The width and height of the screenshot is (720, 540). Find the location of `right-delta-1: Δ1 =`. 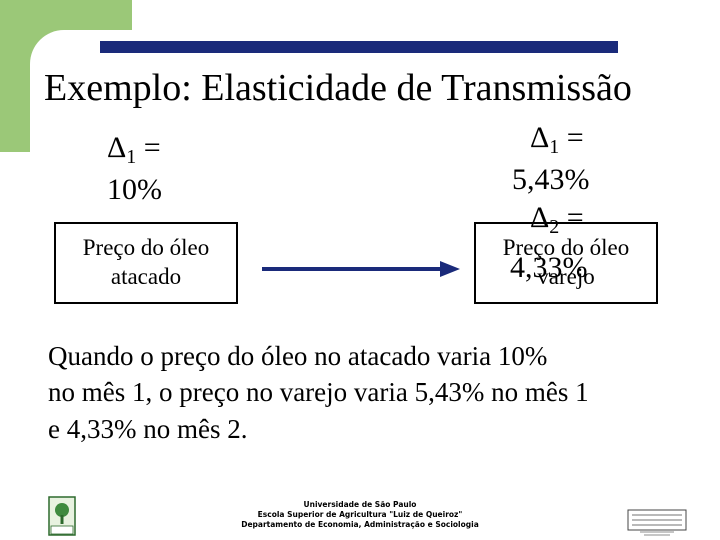

right-delta-1: Δ1 = is located at coordinates (557, 139).